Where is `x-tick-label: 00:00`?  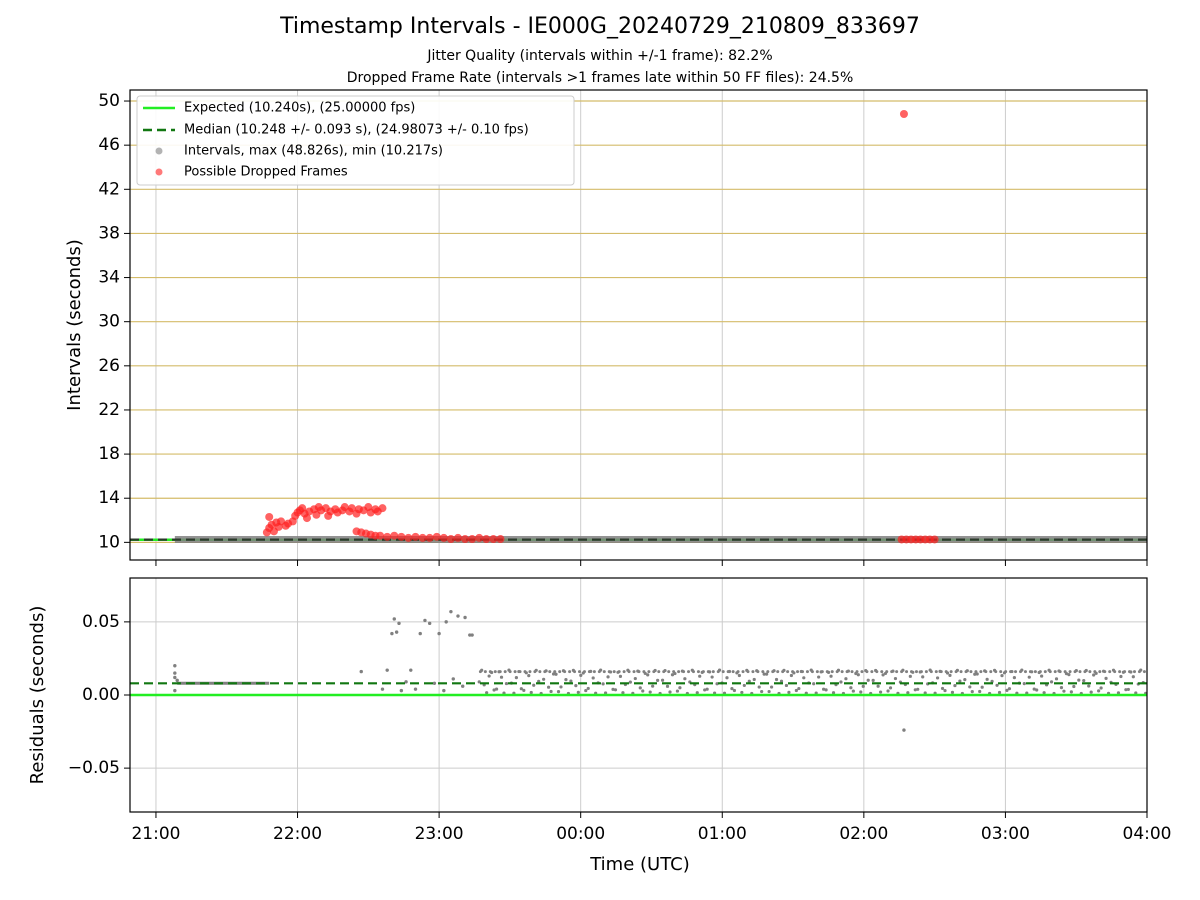
x-tick-label: 00:00 is located at coordinates (580, 834).